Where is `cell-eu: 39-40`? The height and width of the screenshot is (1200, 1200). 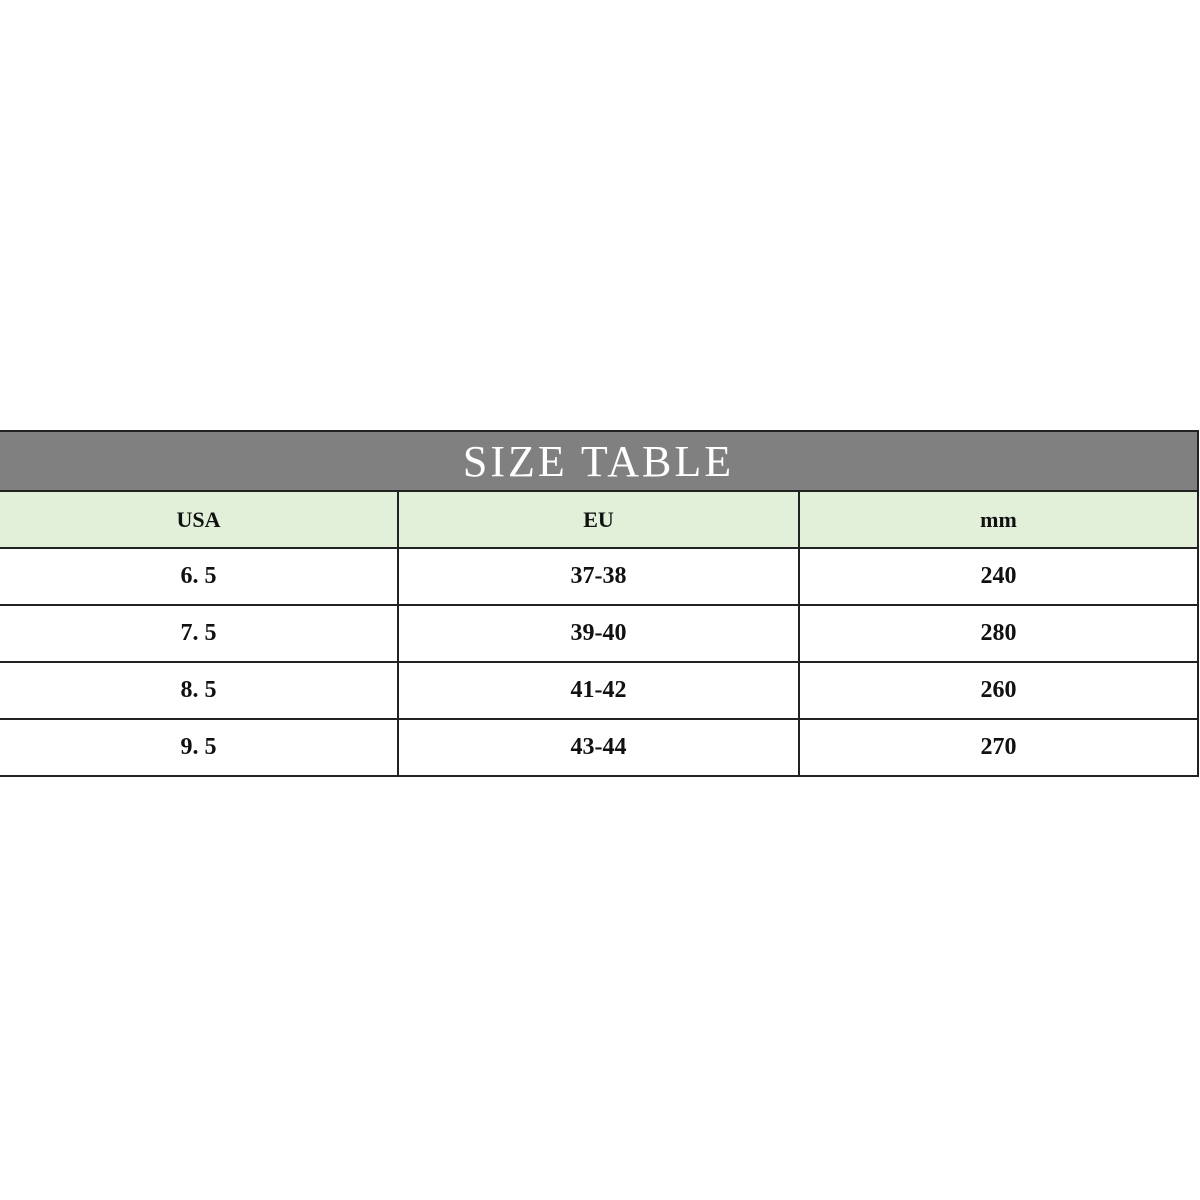 cell-eu: 39-40 is located at coordinates (599, 633).